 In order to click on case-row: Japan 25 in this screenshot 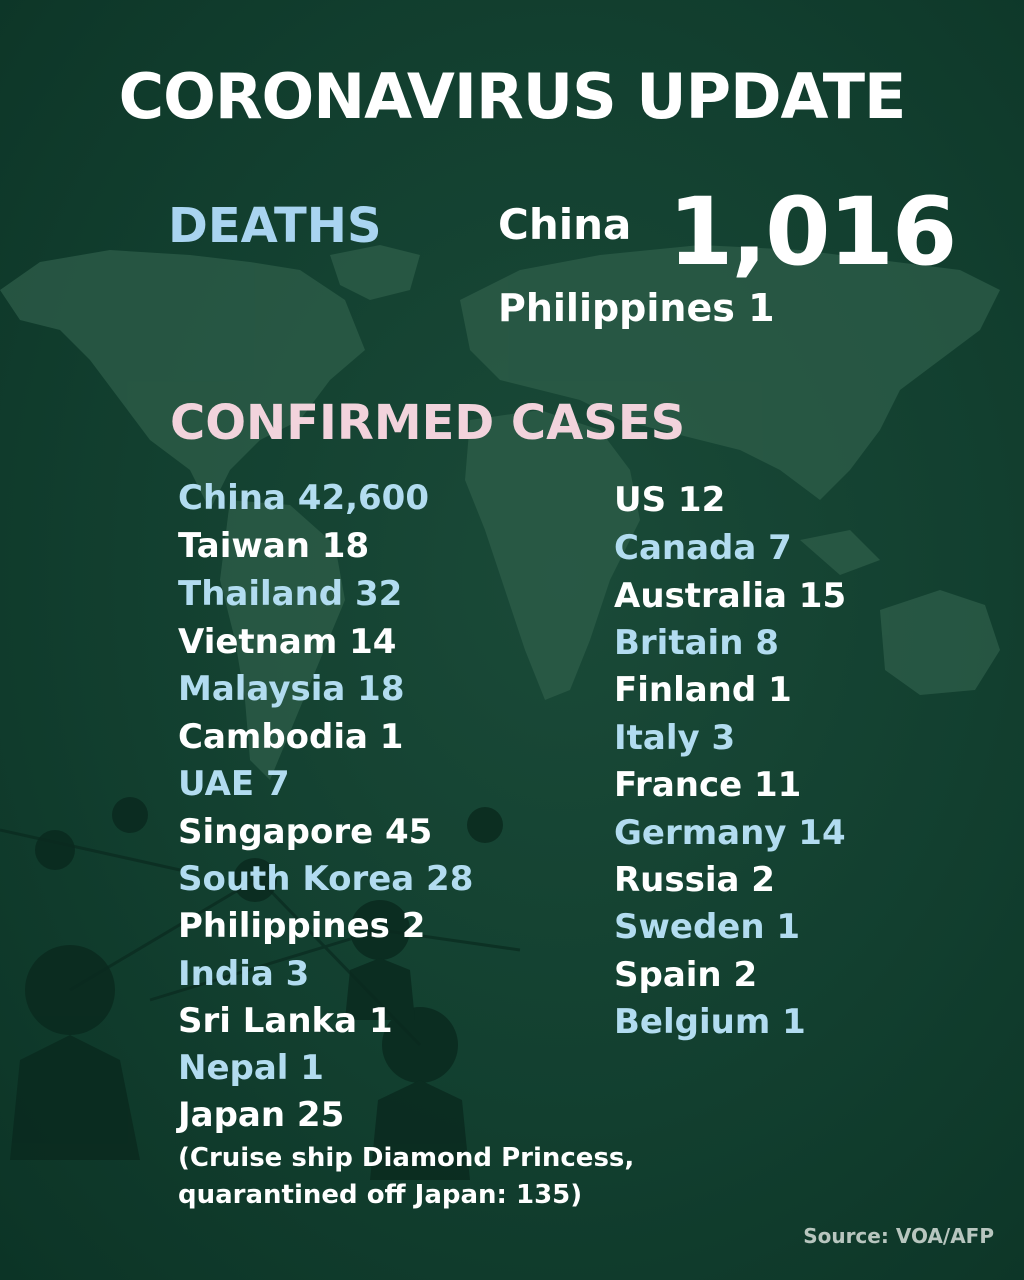, I will do `click(261, 1115)`.